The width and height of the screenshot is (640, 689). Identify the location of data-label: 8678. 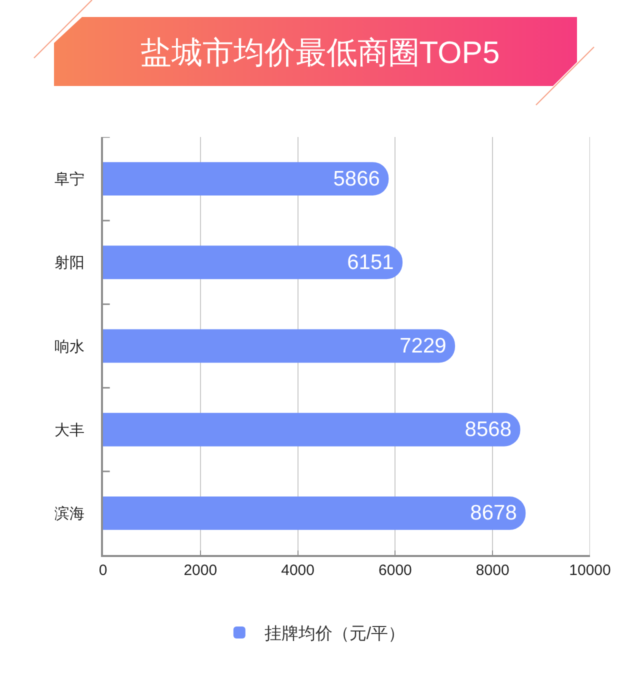
(493, 513).